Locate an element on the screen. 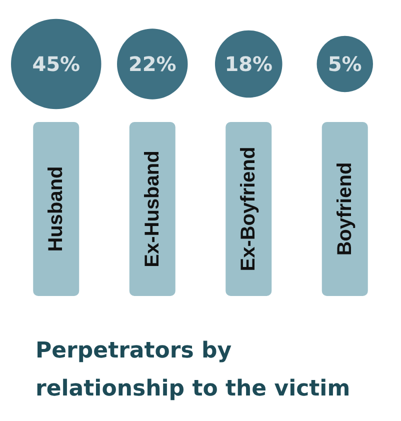  text: Perpetrators by relationship to the victim is located at coordinates (193, 370).